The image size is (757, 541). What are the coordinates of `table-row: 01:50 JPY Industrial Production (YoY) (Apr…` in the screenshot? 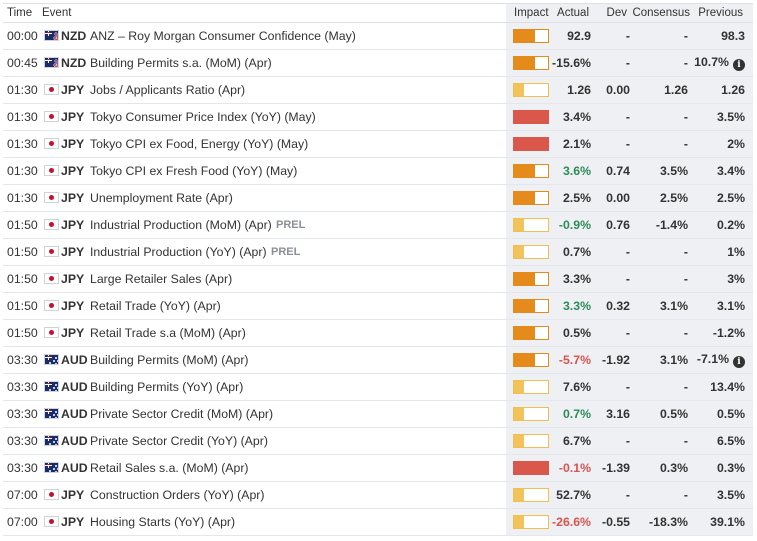 It's located at (378, 252).